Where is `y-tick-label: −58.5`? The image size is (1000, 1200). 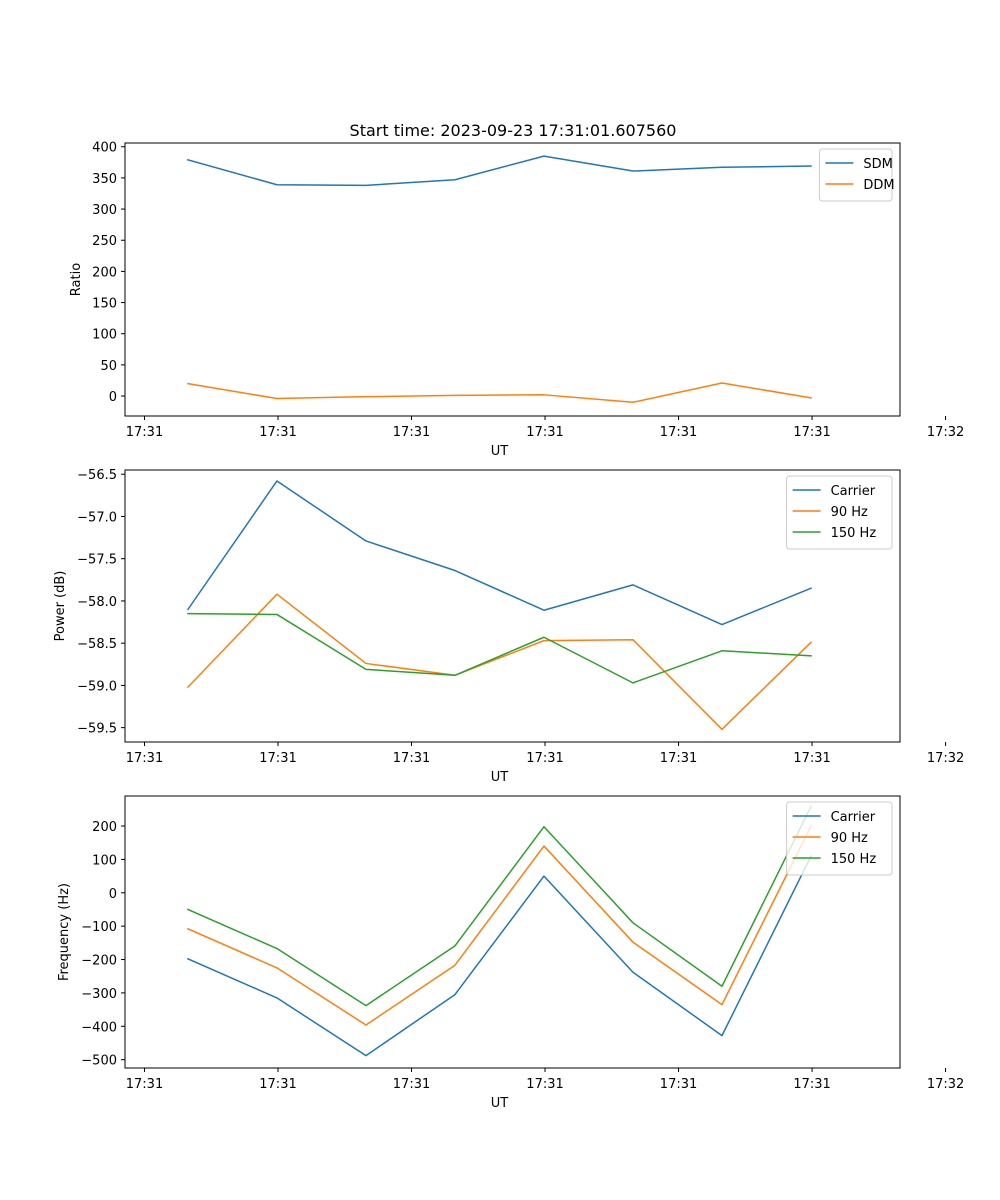
y-tick-label: −58.5 is located at coordinates (97, 644).